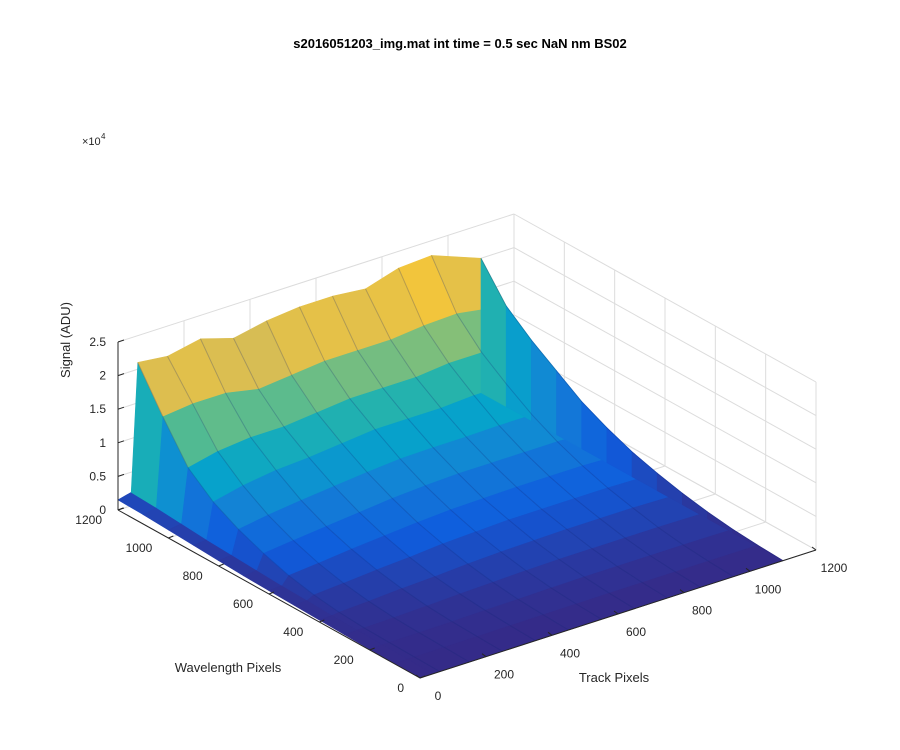  Describe the element at coordinates (243, 604) in the screenshot. I see `y-tick-label: 600` at that location.